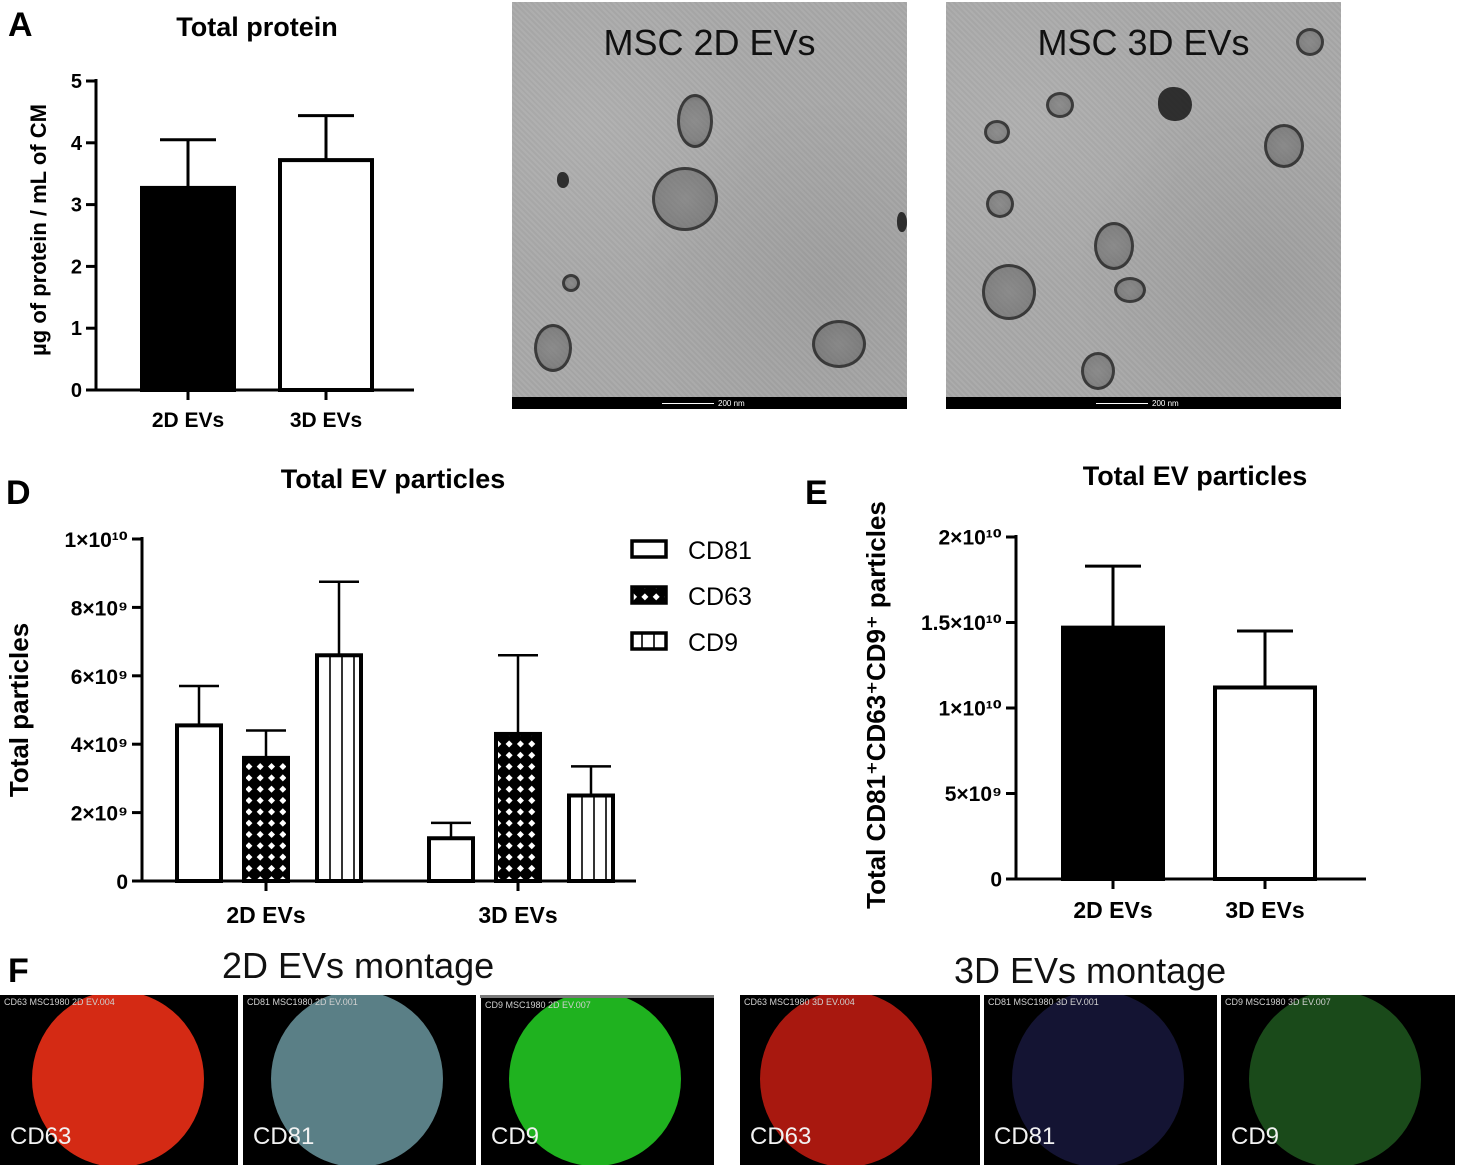  I want to click on chart-a-title: Total protein, so click(257, 27).